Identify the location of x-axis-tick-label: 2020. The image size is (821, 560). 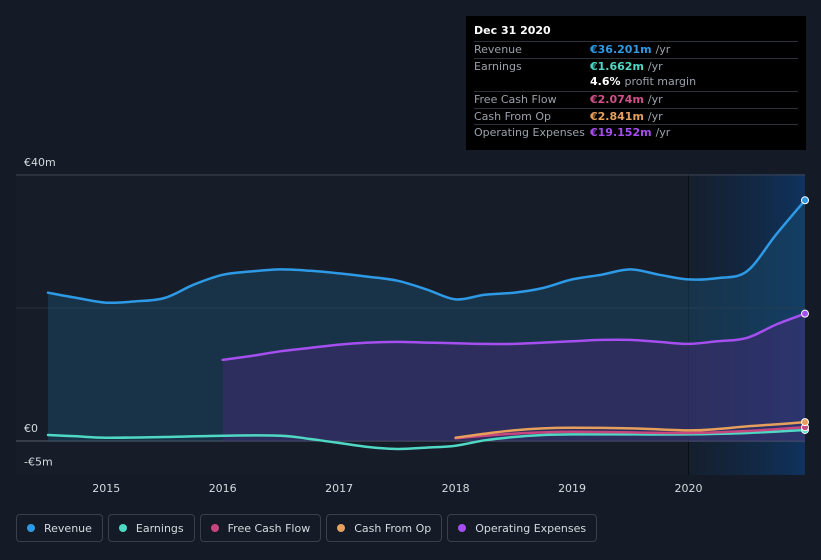
(689, 488).